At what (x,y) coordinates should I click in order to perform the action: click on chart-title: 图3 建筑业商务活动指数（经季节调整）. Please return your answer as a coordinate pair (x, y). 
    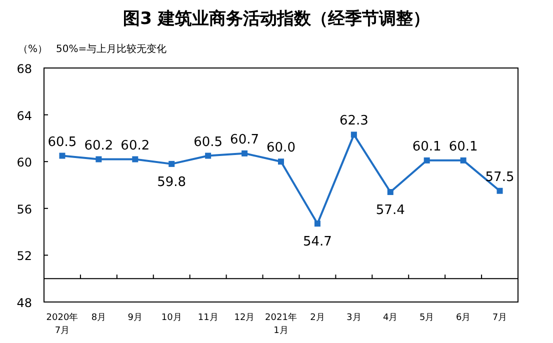
    Looking at the image, I should click on (276, 19).